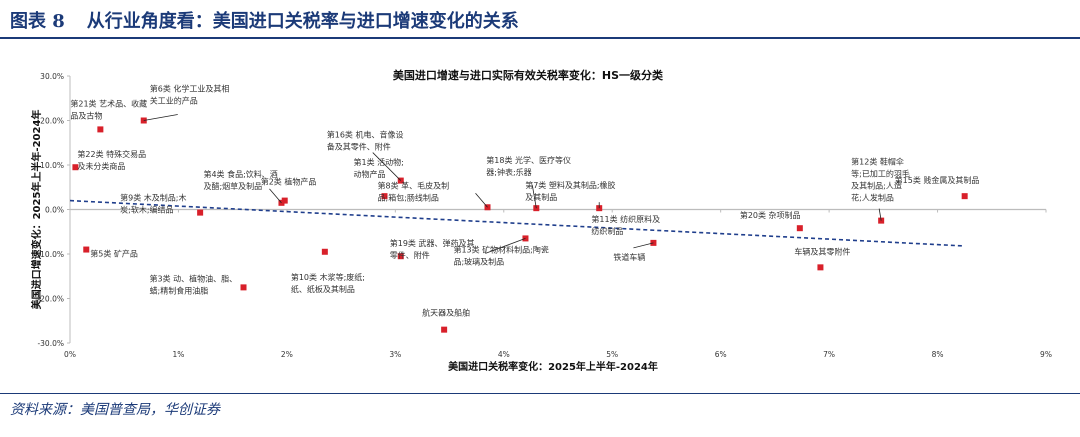  I want to click on point-label: 品;玻璃及制品, so click(478, 261).